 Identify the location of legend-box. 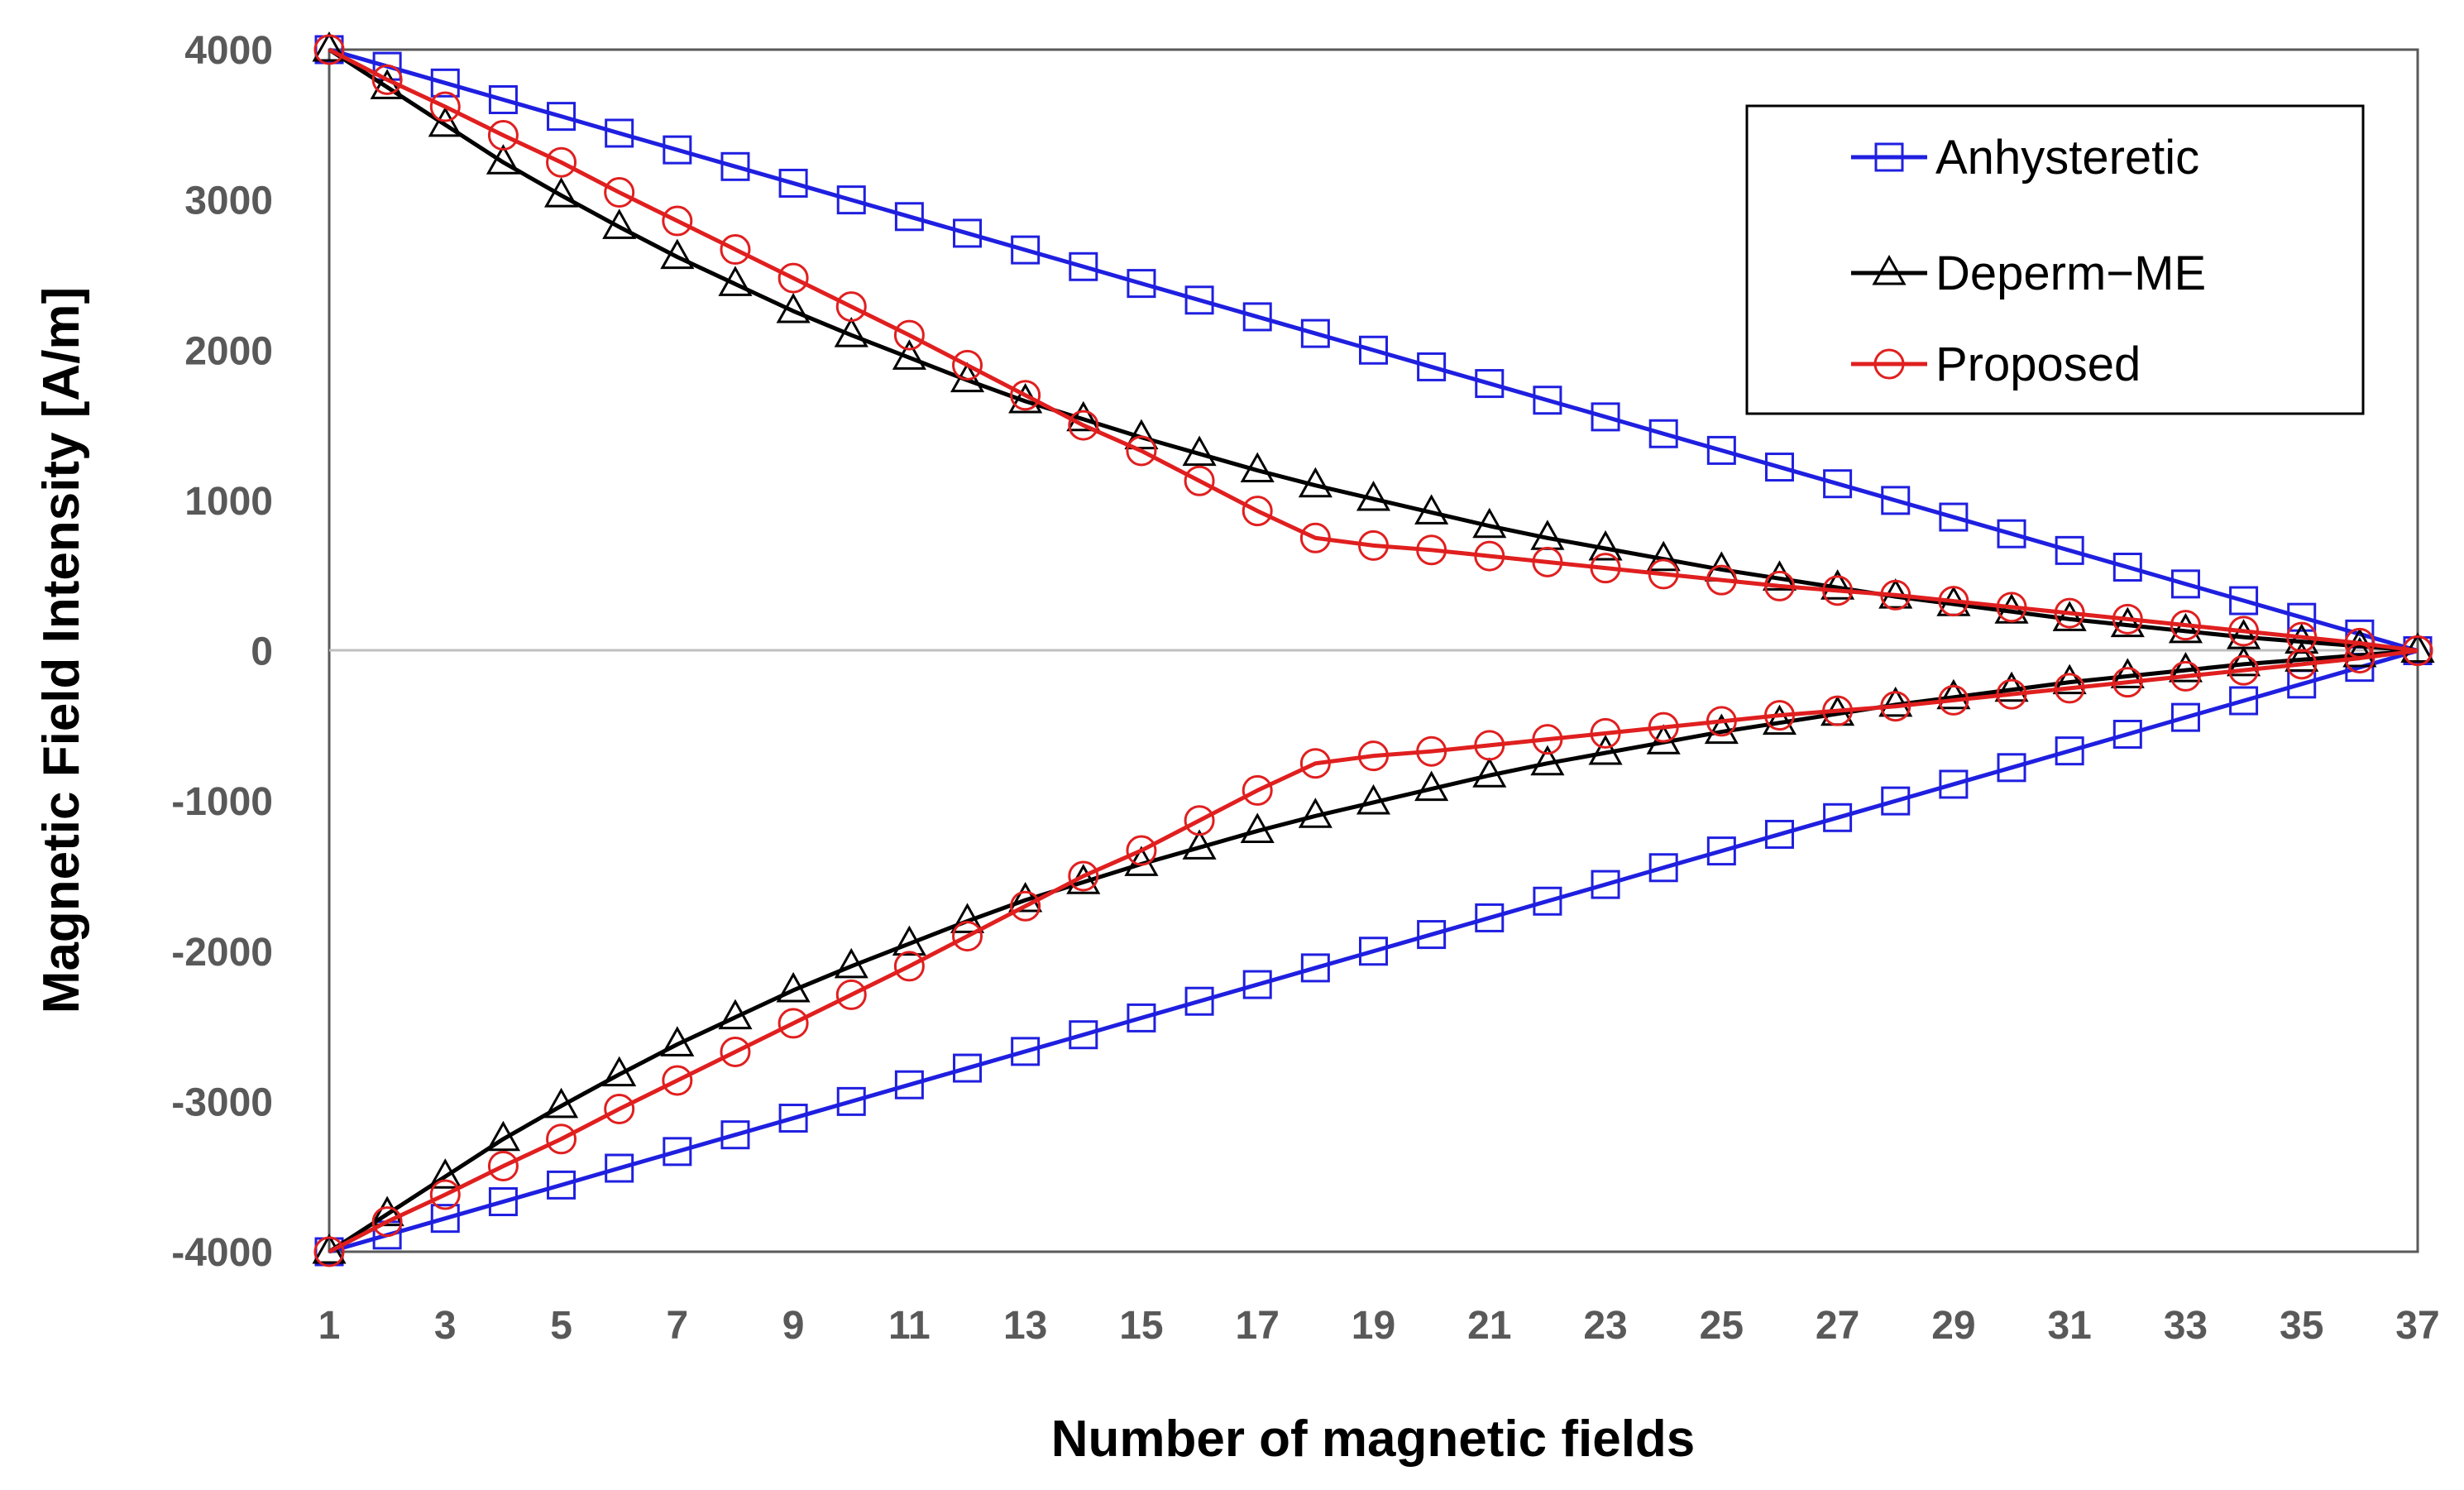
(2055, 259).